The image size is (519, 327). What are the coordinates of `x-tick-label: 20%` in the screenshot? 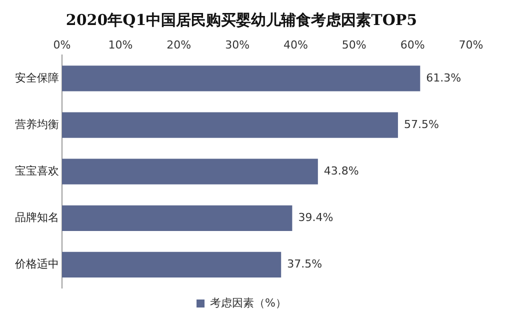 It's located at (179, 45).